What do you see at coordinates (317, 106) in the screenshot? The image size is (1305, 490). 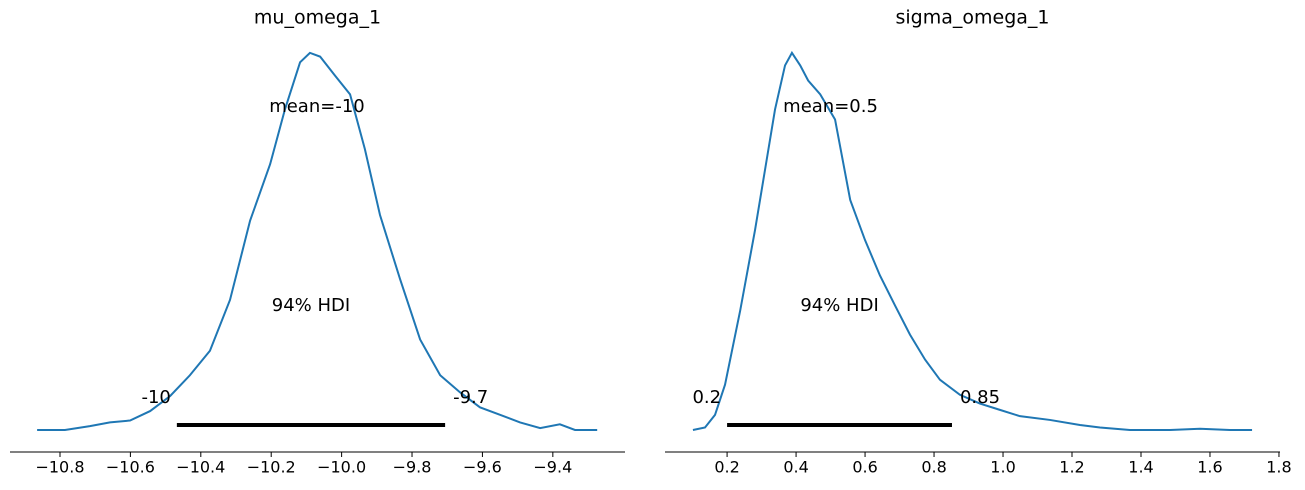 I see `mean-label: mean=-10` at bounding box center [317, 106].